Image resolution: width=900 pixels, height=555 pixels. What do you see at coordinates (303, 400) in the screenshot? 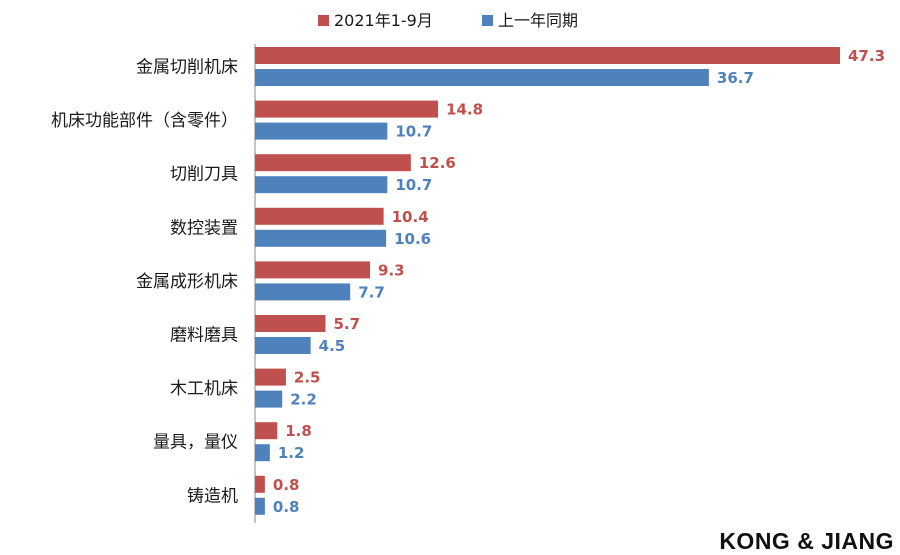
I see `value-label-prior-6: 2.2` at bounding box center [303, 400].